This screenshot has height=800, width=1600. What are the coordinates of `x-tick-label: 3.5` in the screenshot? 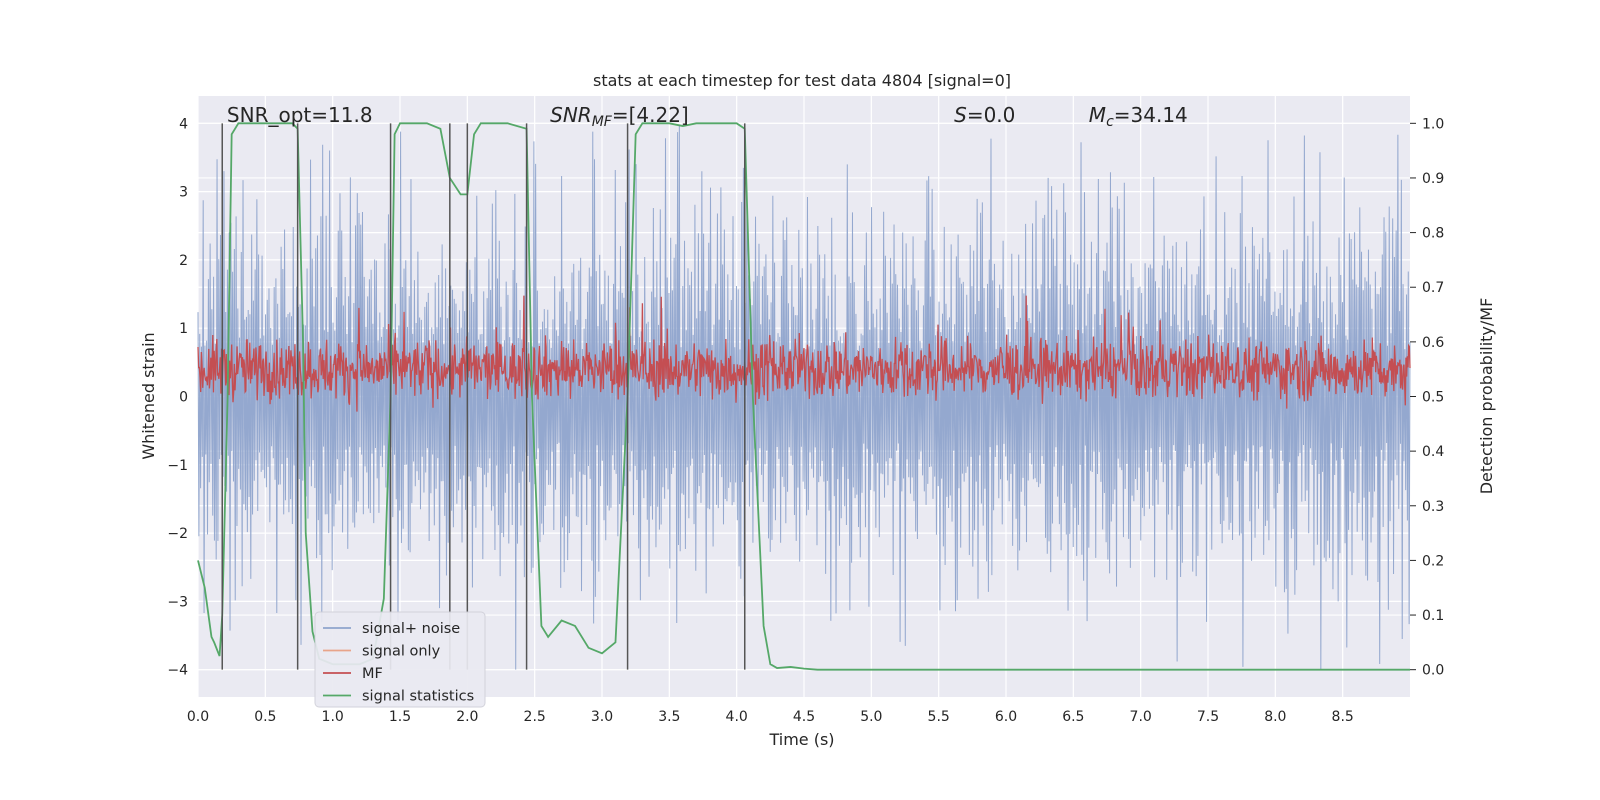 It's located at (669, 717).